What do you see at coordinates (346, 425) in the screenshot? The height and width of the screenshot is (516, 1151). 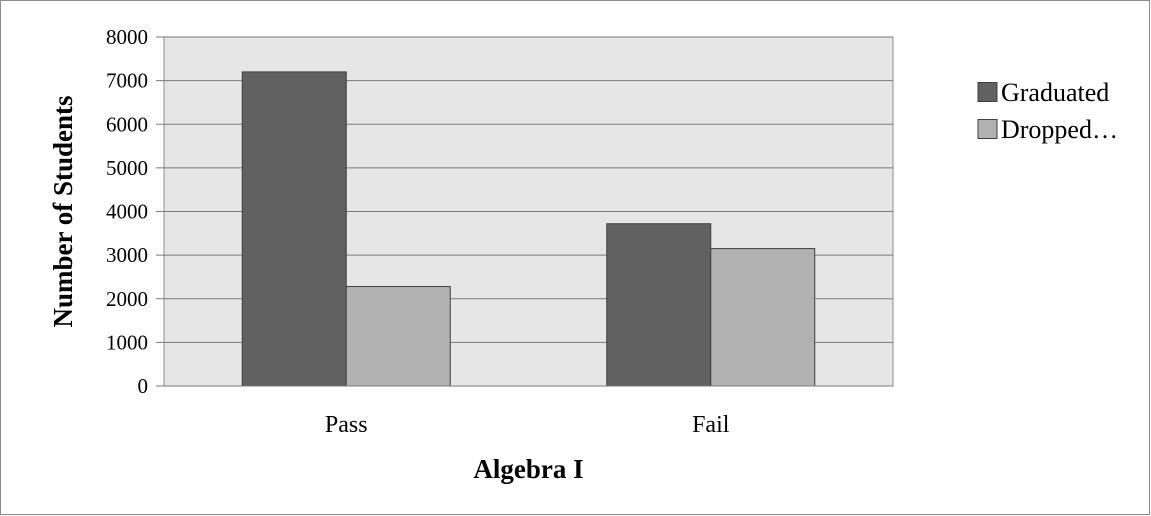 I see `x-tick-label: Pass` at bounding box center [346, 425].